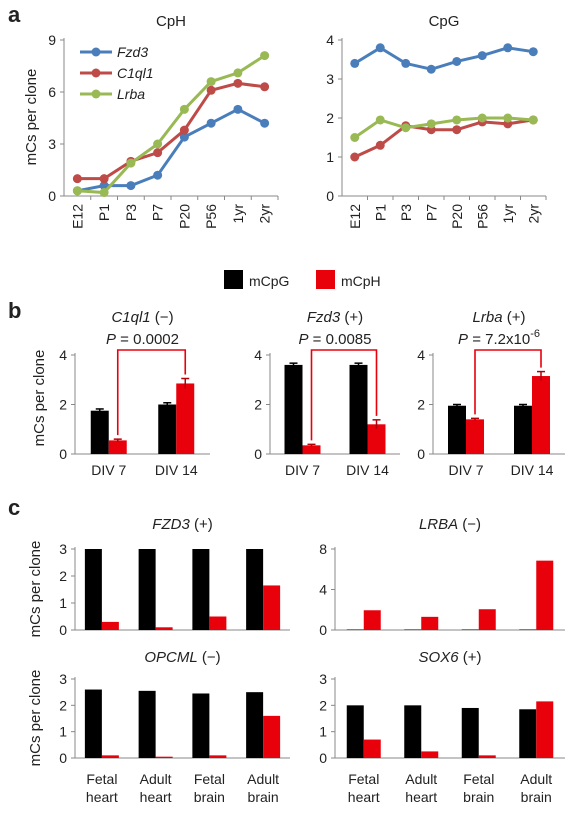  I want to click on x-tick-label: DIV 14, so click(176, 470).